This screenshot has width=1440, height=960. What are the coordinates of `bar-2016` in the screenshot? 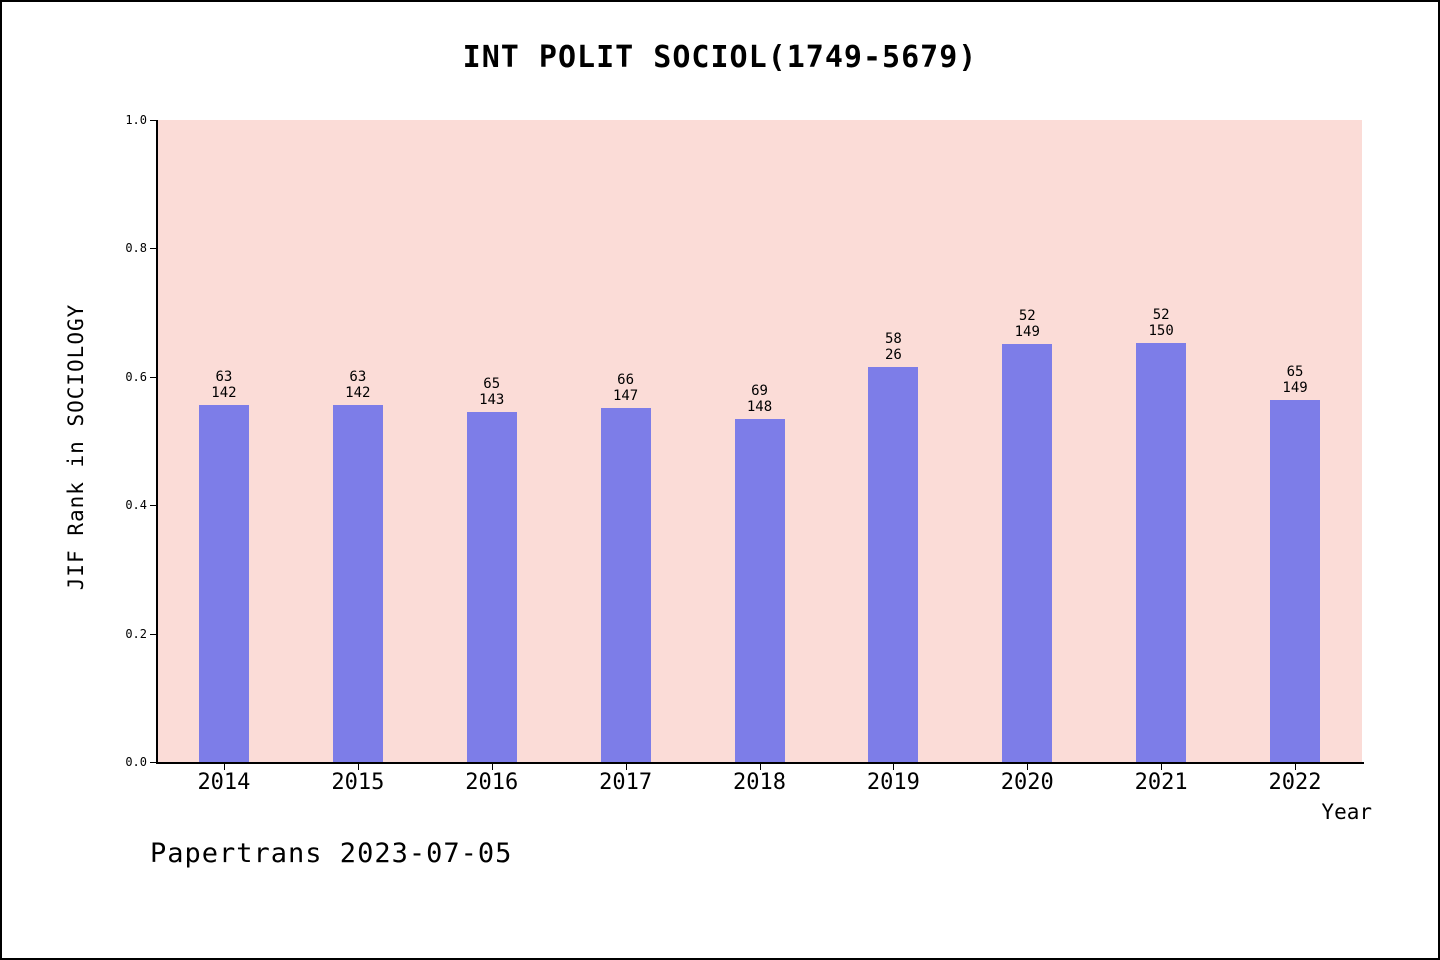 It's located at (491, 587).